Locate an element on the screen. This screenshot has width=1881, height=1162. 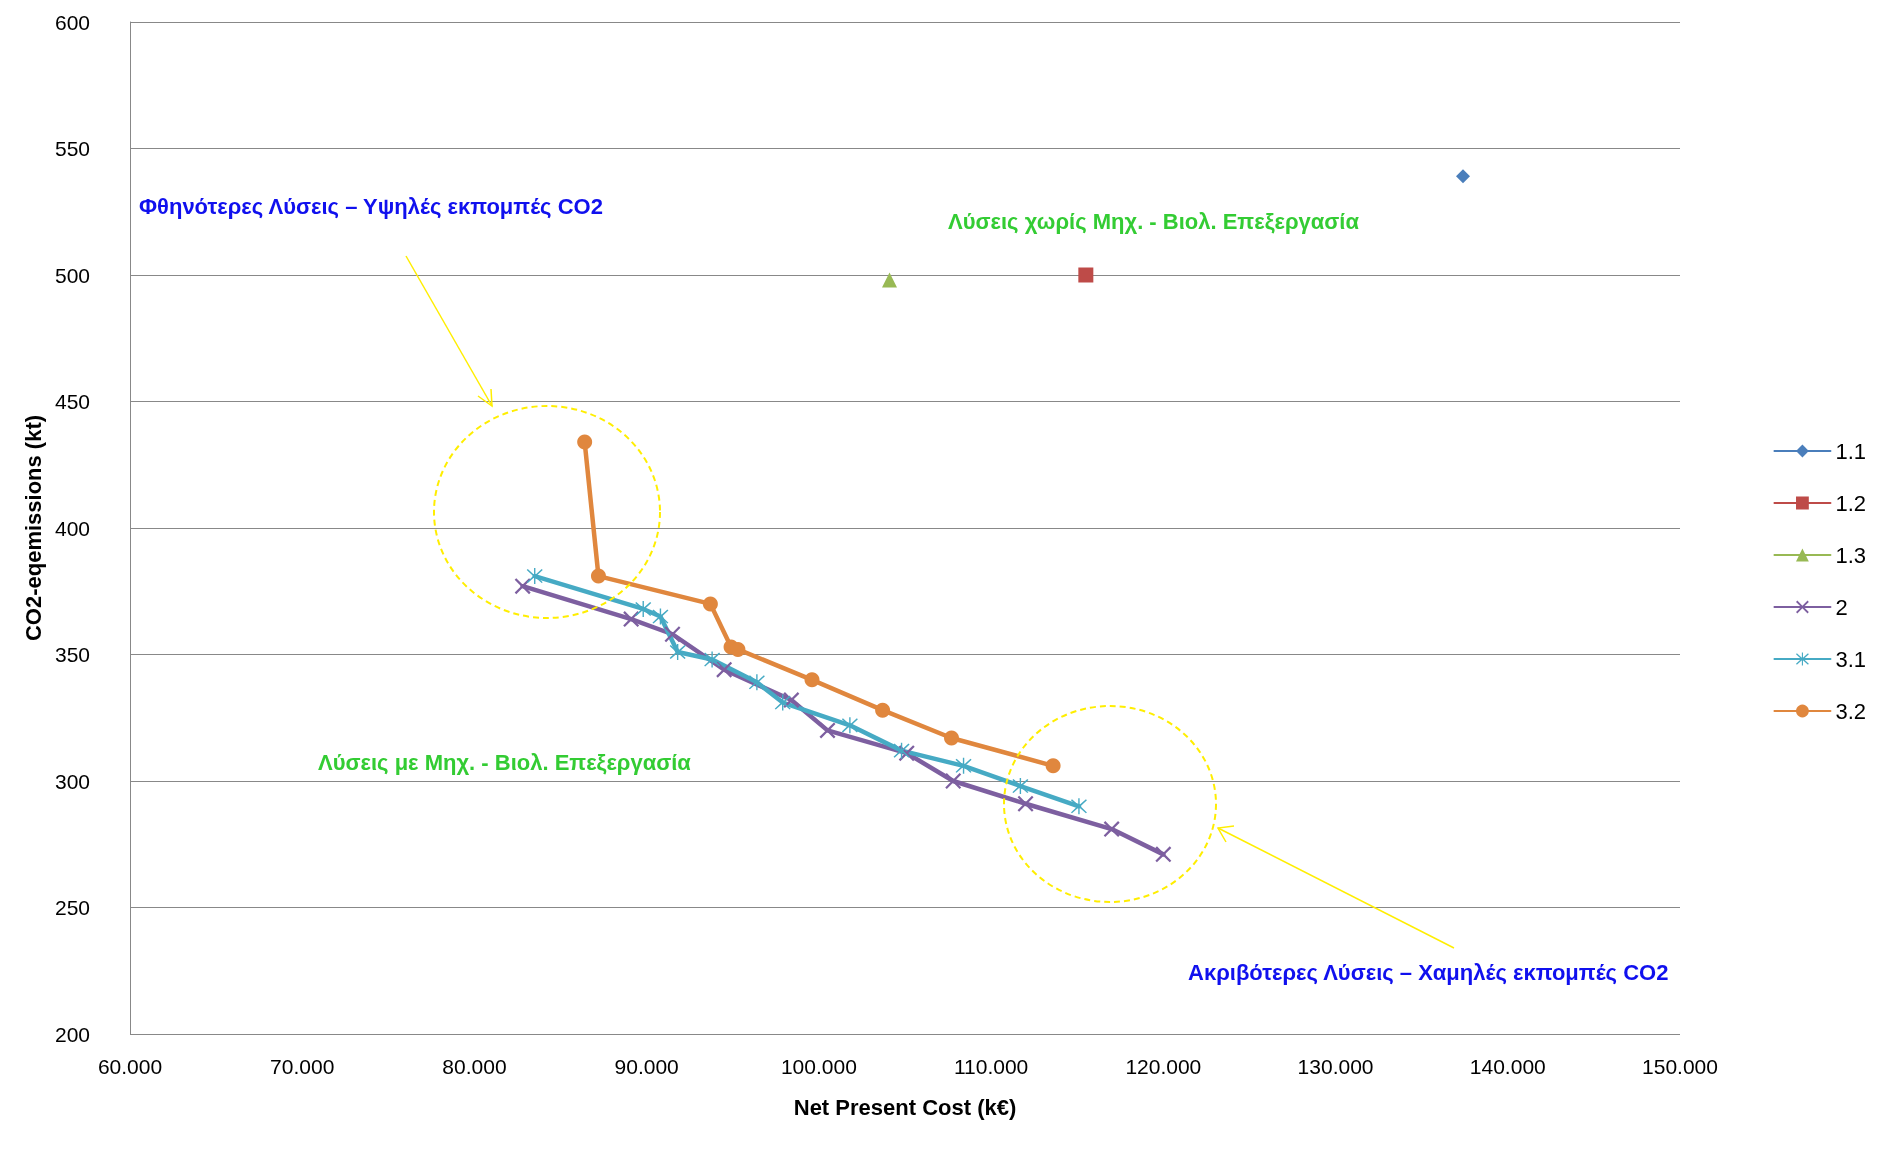
annotation: Φθηνότερες Λύσεις – Υψηλές εκπομπές CO2 is located at coordinates (371, 206).